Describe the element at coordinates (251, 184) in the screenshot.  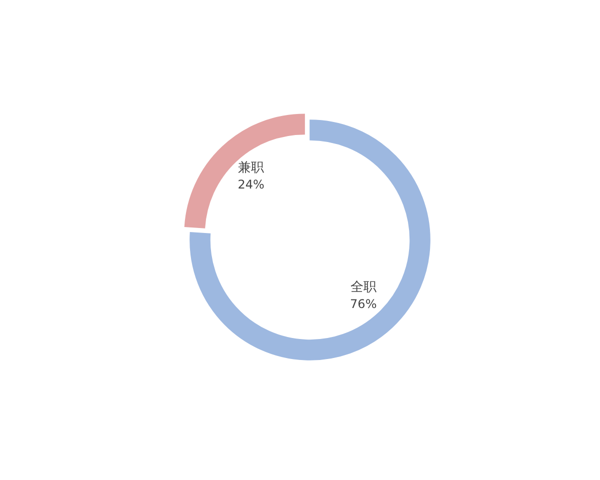
I see `data-label: 24%` at that location.